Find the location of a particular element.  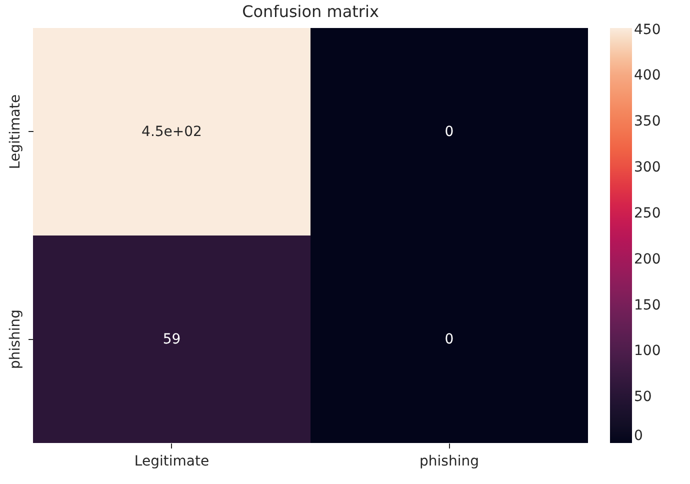

color-bar-label: 300 is located at coordinates (647, 168).